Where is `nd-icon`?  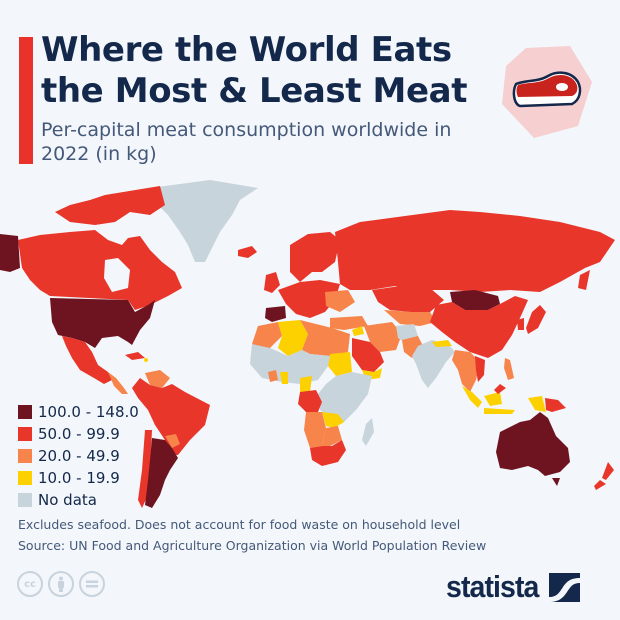
nd-icon is located at coordinates (92, 584).